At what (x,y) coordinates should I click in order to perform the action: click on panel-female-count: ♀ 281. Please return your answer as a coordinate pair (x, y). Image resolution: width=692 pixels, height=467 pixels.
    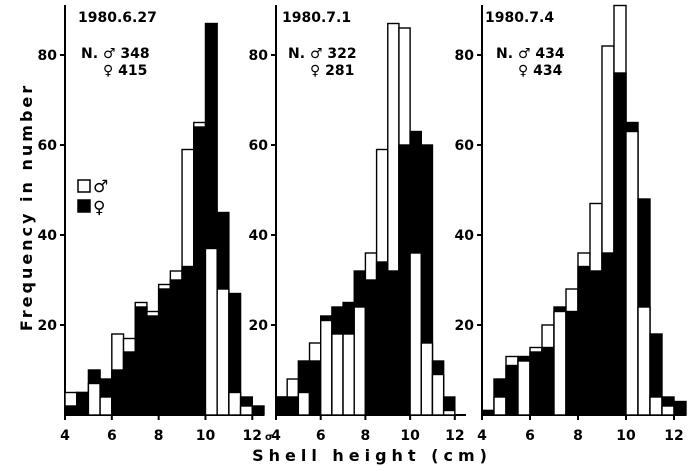
    Looking at the image, I should click on (332, 71).